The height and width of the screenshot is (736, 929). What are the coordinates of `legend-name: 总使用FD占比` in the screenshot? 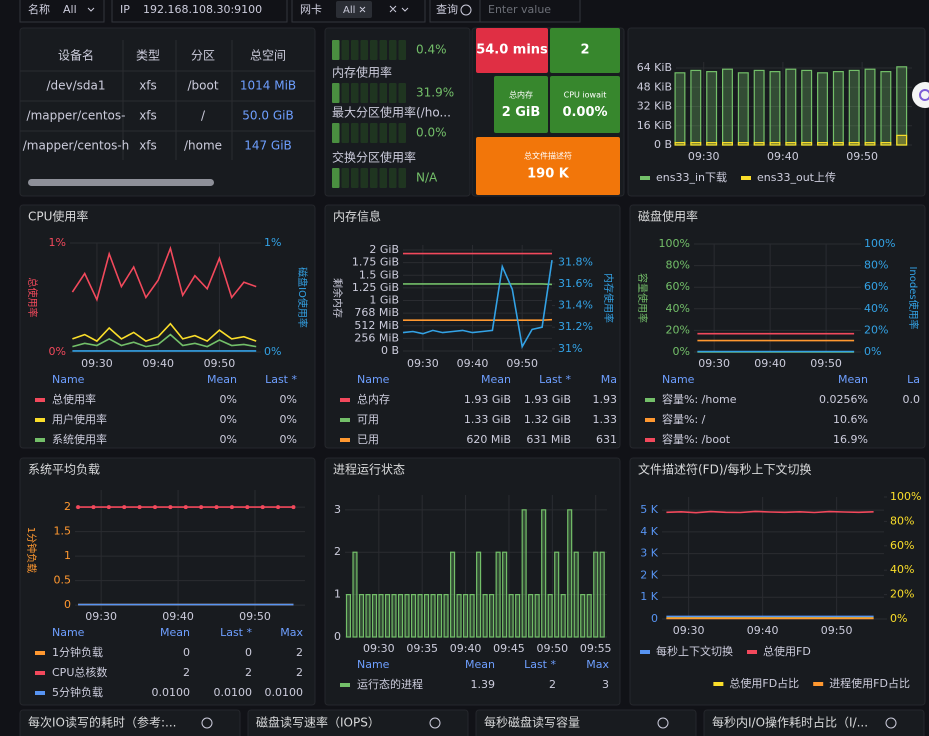 It's located at (764, 683).